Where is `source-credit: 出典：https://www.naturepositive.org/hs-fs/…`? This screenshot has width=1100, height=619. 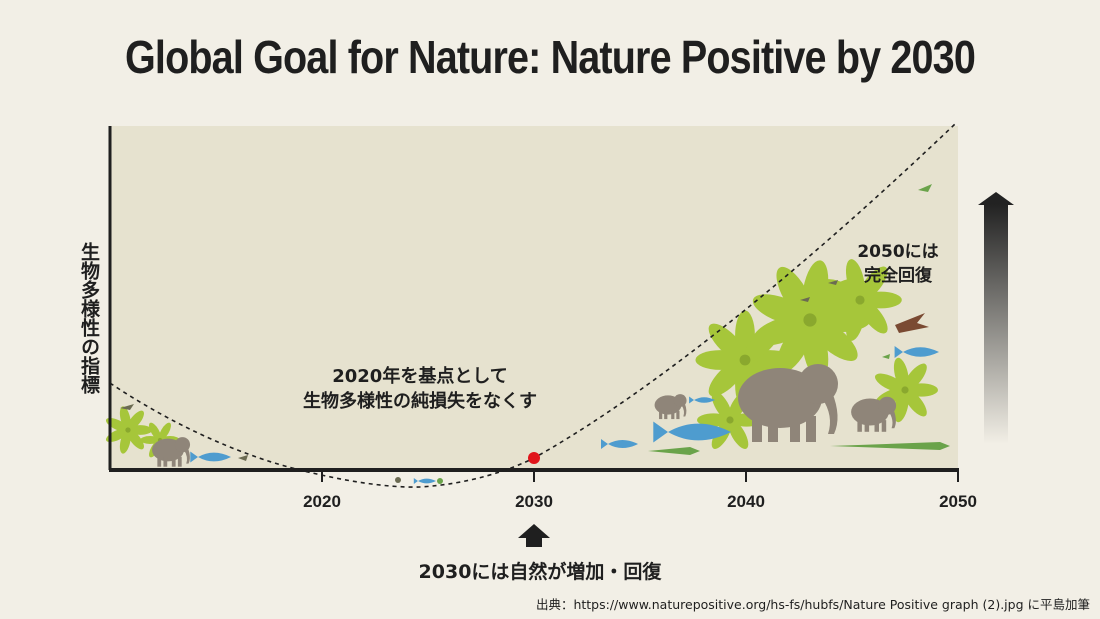
source-credit: 出典：https://www.naturepositive.org/hs-fs/… is located at coordinates (812, 604).